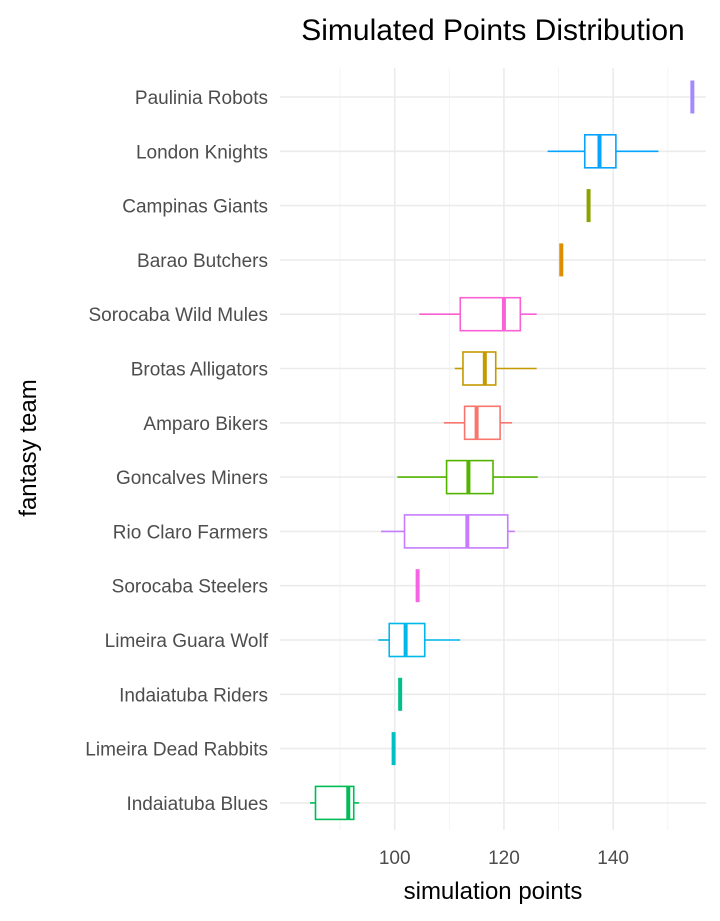 This screenshot has height=921, width=720. Describe the element at coordinates (613, 858) in the screenshot. I see `x-tick-label: 140` at that location.